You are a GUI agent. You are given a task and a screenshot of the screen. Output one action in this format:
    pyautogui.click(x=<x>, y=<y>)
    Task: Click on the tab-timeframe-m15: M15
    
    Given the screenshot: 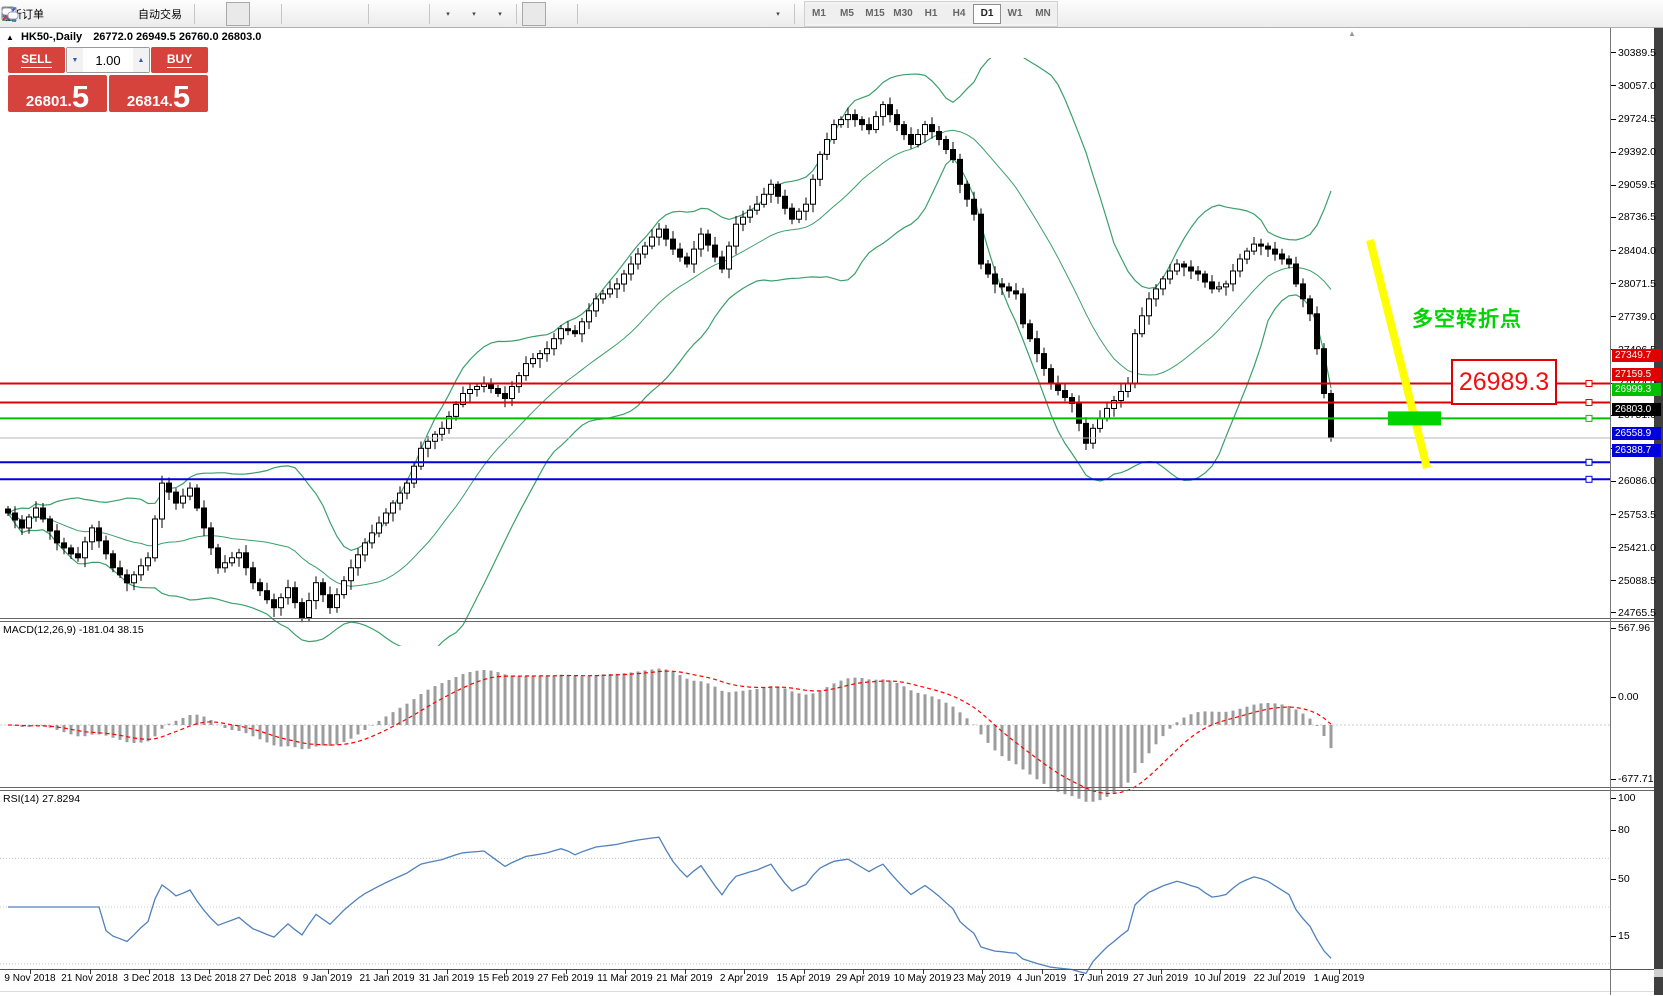 What is the action you would take?
    pyautogui.click(x=875, y=13)
    